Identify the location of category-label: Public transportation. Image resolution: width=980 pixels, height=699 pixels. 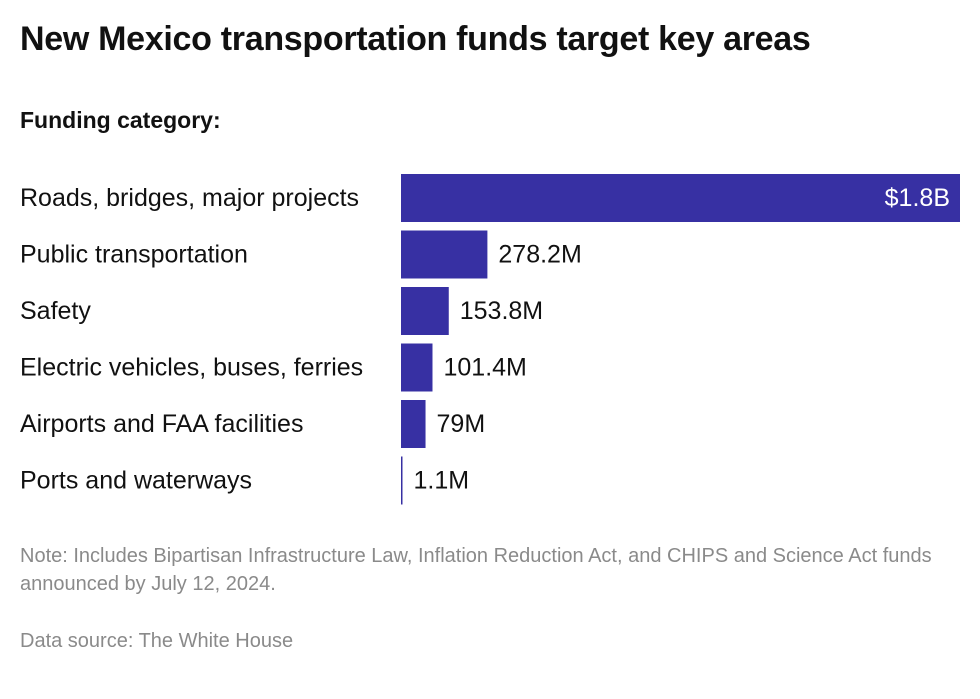
(134, 255).